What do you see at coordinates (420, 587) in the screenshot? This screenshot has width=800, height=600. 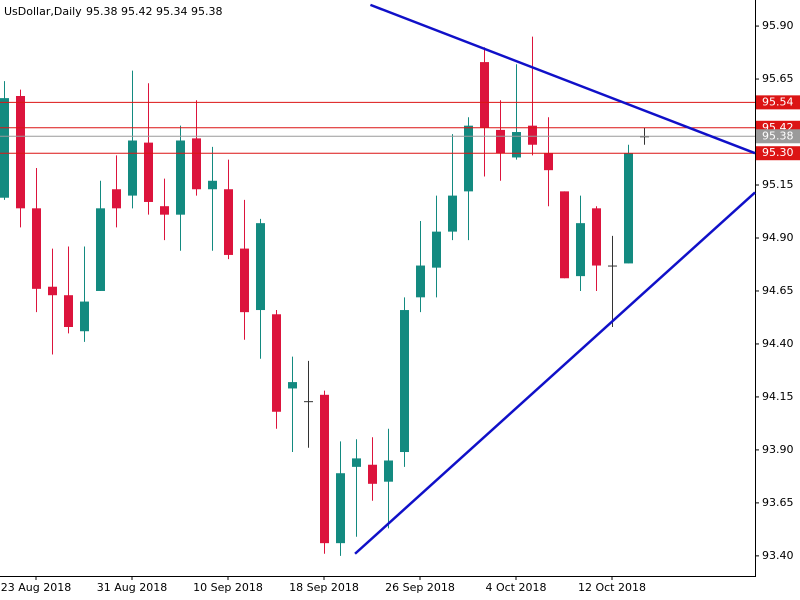 I see `x-tick-label: 26 Sep 2018` at bounding box center [420, 587].